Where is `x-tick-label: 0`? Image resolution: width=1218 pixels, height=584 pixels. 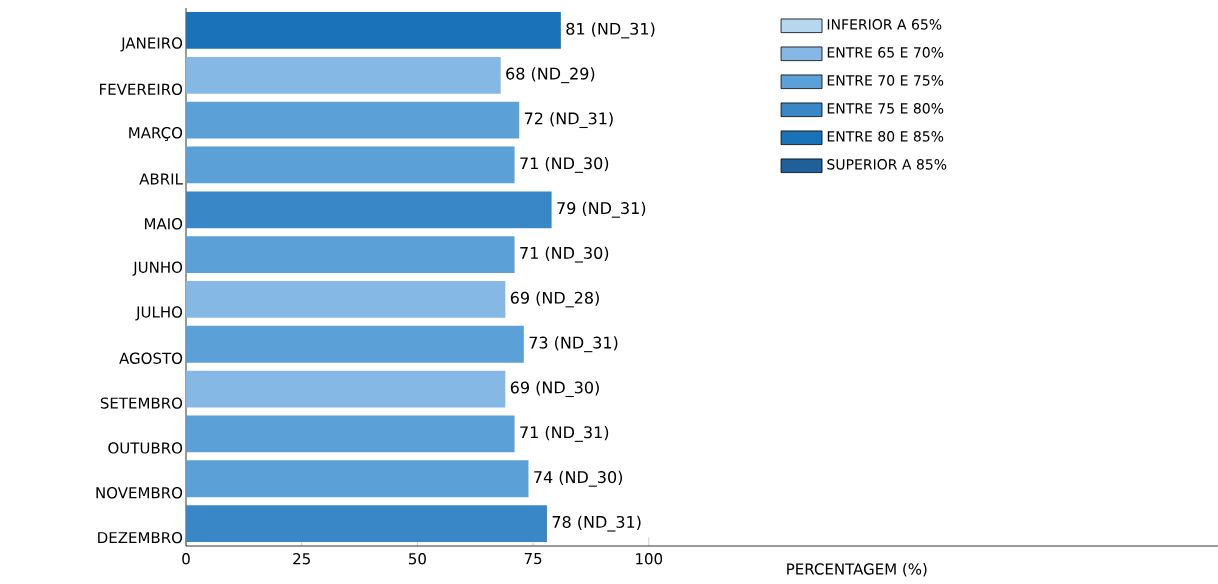 x-tick-label: 0 is located at coordinates (186, 559).